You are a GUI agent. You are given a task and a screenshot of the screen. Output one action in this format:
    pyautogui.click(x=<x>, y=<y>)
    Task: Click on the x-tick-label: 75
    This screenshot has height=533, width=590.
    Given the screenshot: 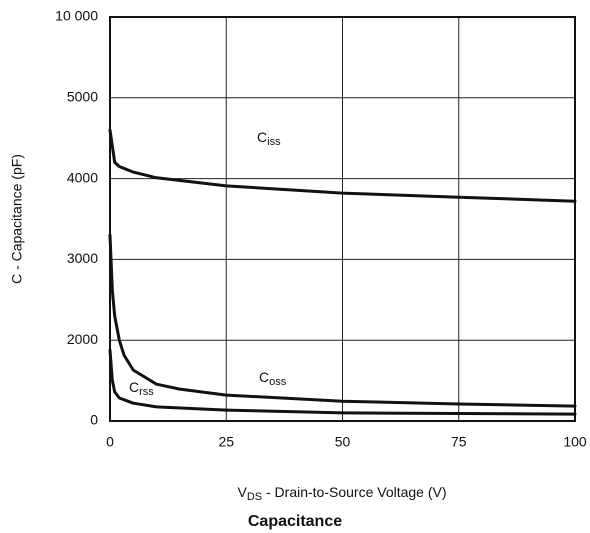 What is the action you would take?
    pyautogui.click(x=459, y=442)
    